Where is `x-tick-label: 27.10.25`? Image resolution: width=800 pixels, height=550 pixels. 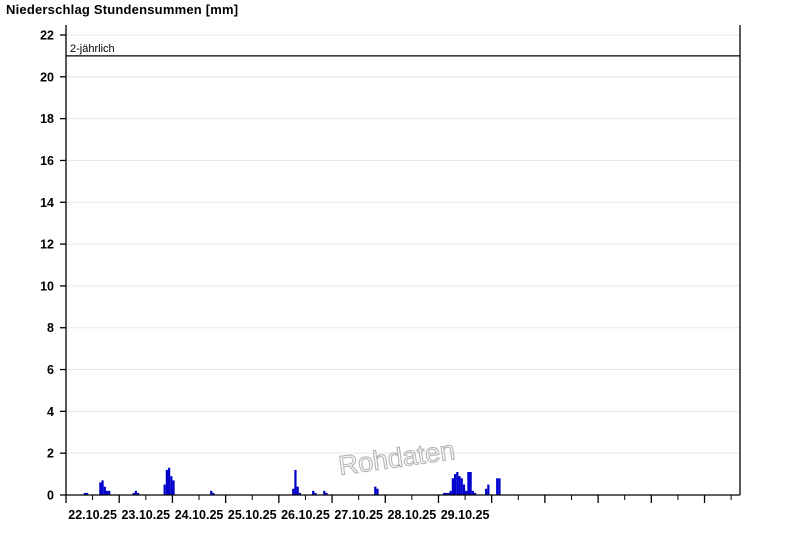 x-tick-label: 27.10.25 is located at coordinates (358, 515).